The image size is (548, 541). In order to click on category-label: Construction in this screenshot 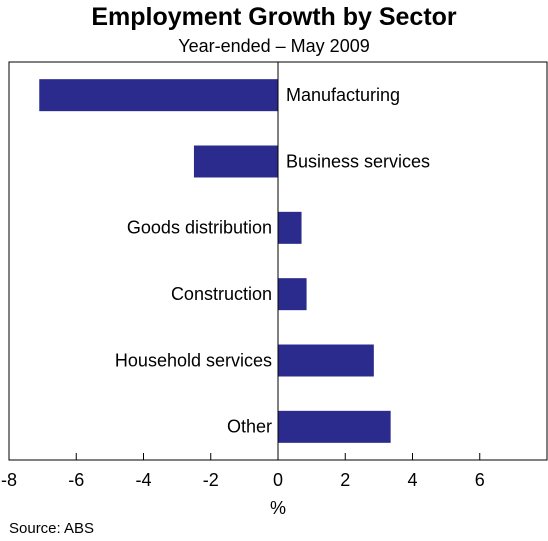, I will do `click(221, 294)`.